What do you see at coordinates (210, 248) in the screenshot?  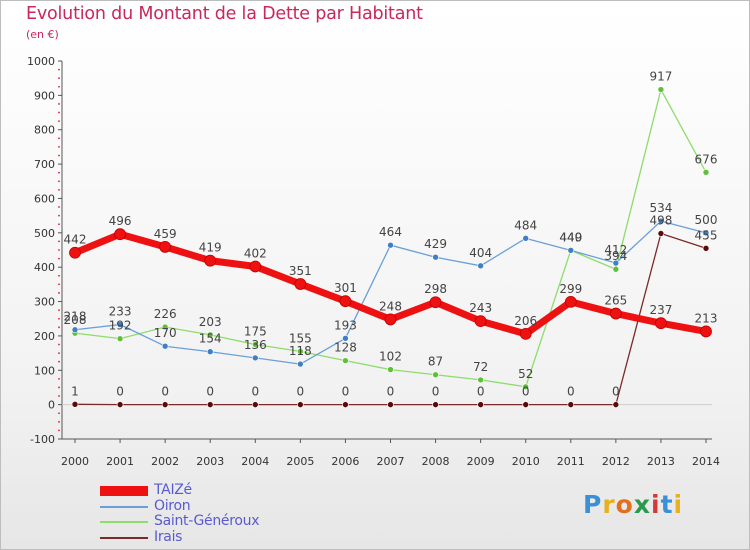 I see `data-label: 419` at bounding box center [210, 248].